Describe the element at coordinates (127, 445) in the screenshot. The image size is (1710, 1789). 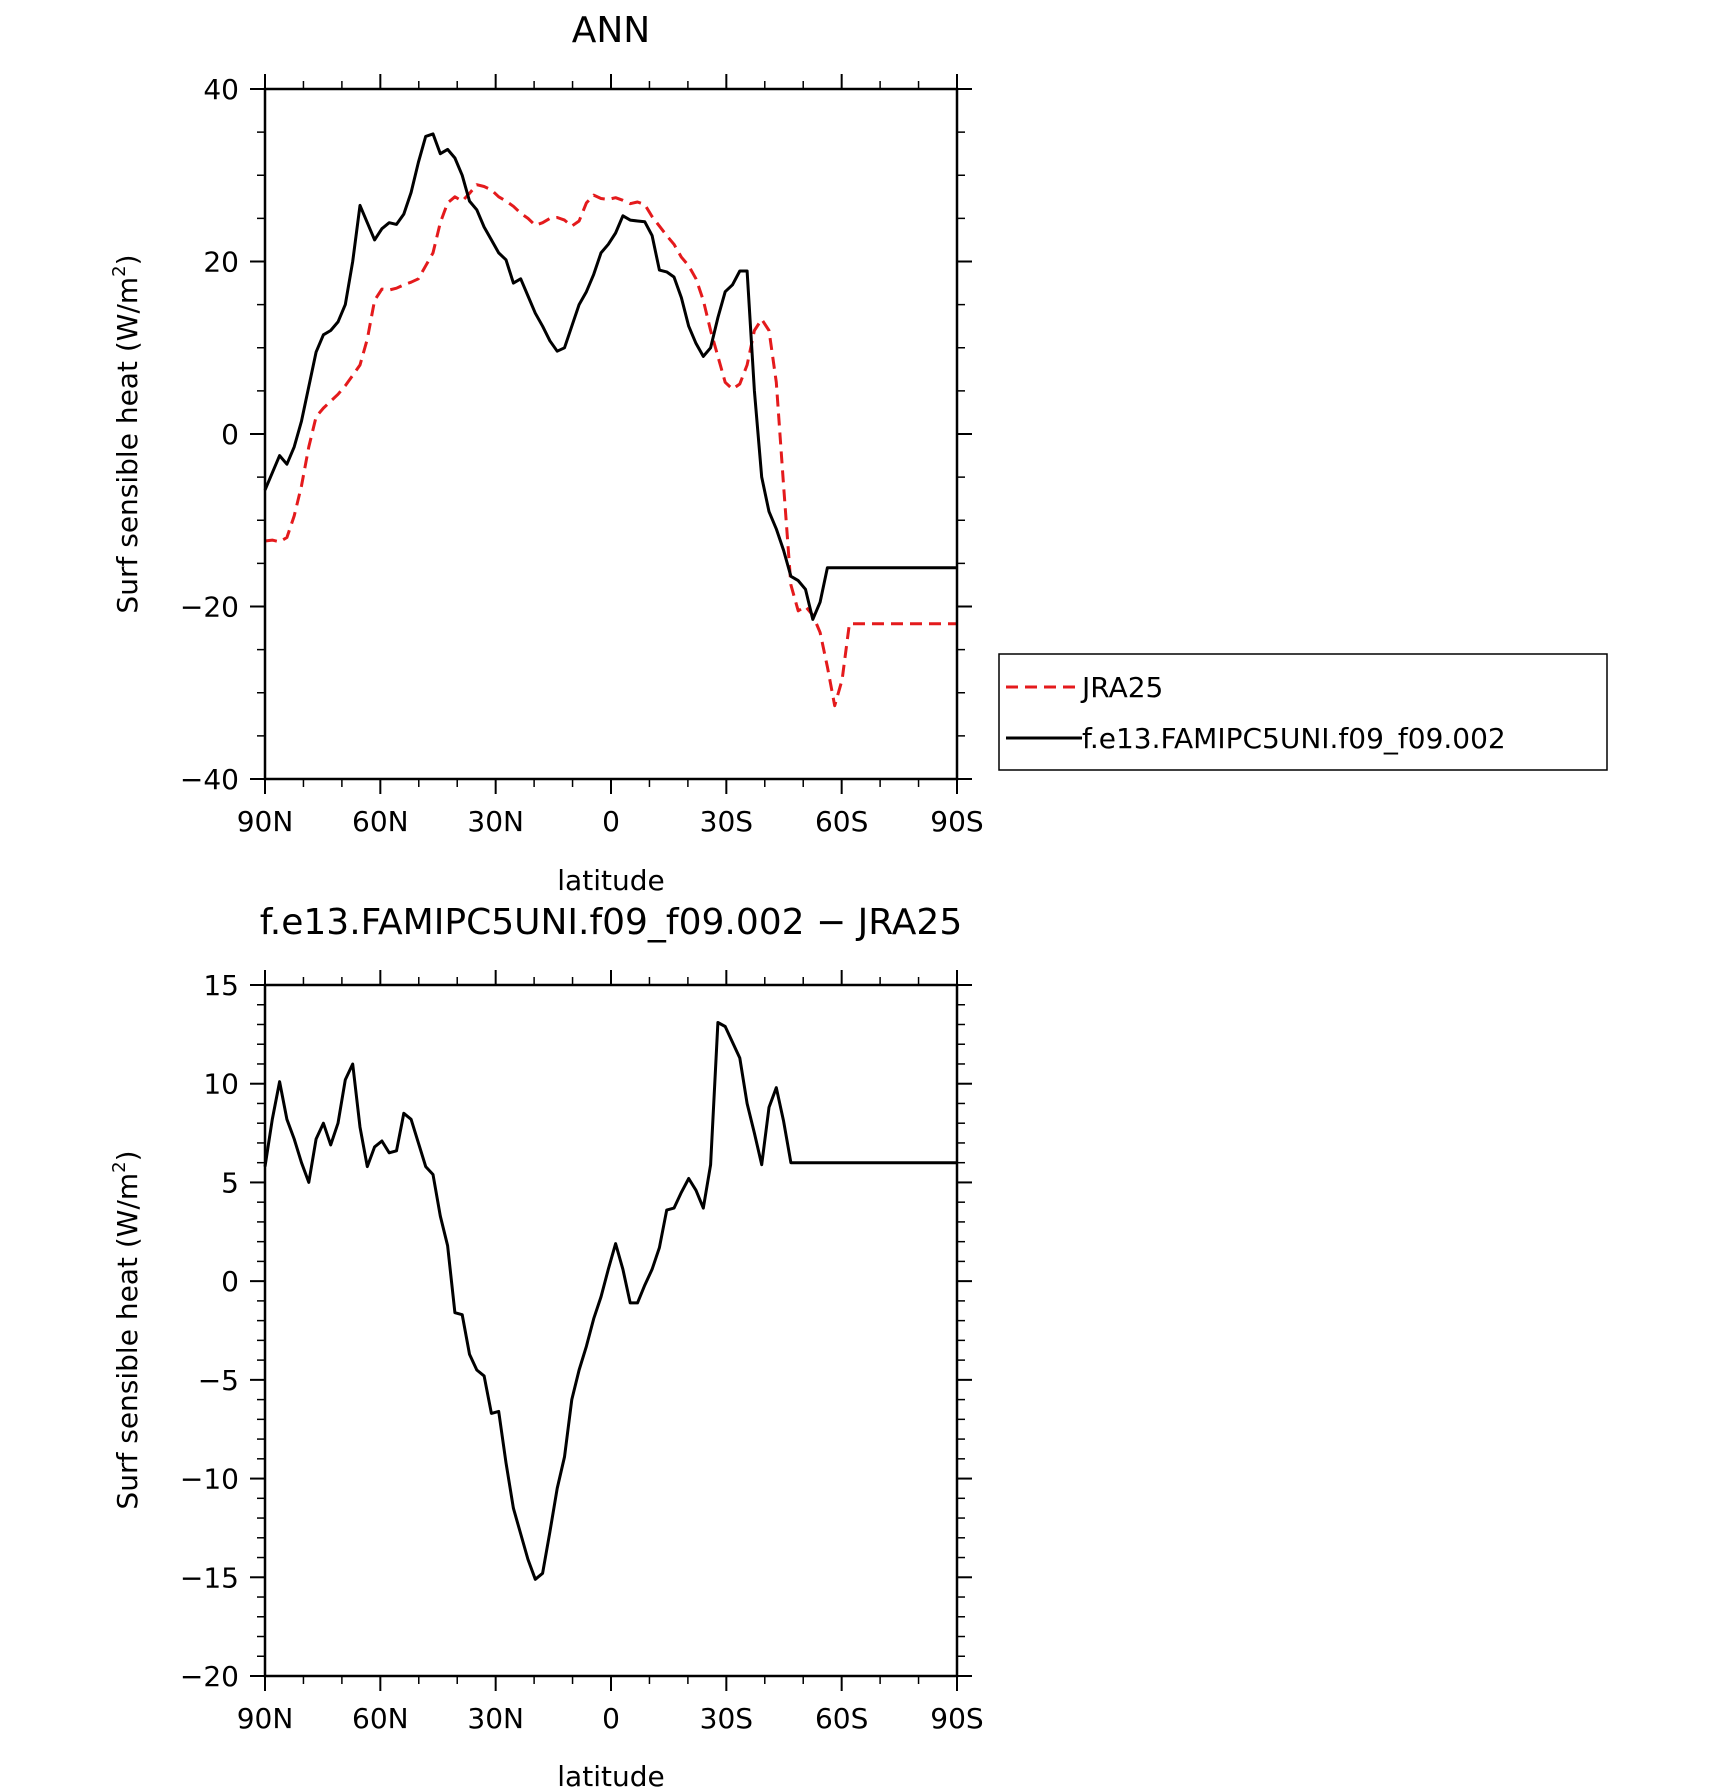
I see `top-y-axis-title-main: Surf sensible heat (W/m` at that location.